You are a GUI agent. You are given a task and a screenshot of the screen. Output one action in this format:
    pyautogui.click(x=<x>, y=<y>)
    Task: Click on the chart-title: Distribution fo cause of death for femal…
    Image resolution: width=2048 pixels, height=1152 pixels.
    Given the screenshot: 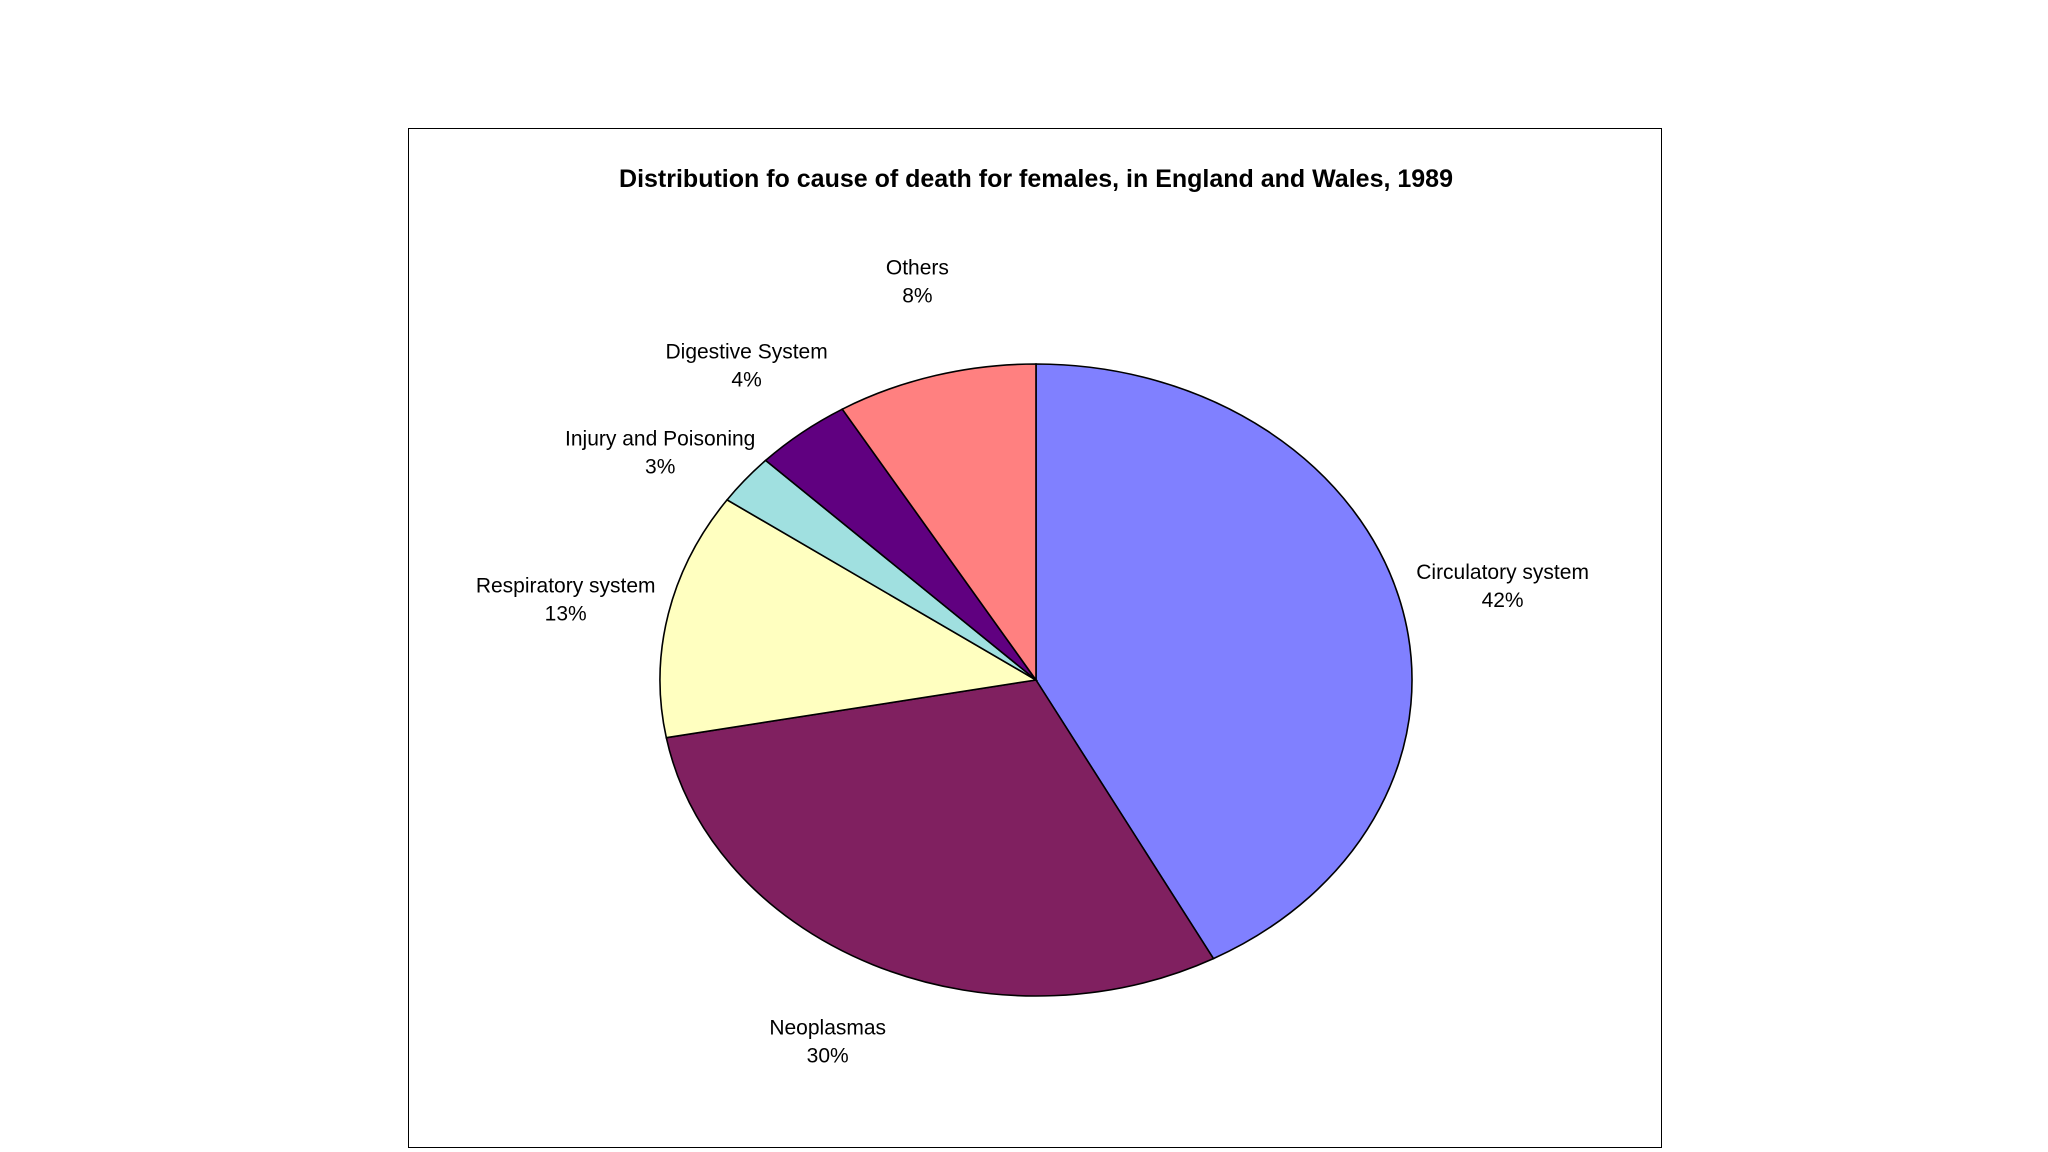 What is the action you would take?
    pyautogui.click(x=1036, y=179)
    